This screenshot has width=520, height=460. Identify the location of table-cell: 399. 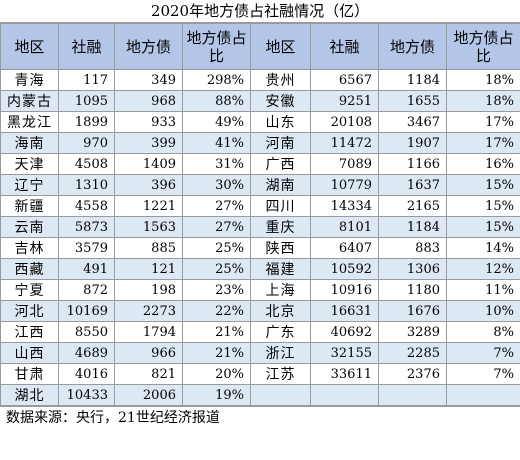
(148, 143).